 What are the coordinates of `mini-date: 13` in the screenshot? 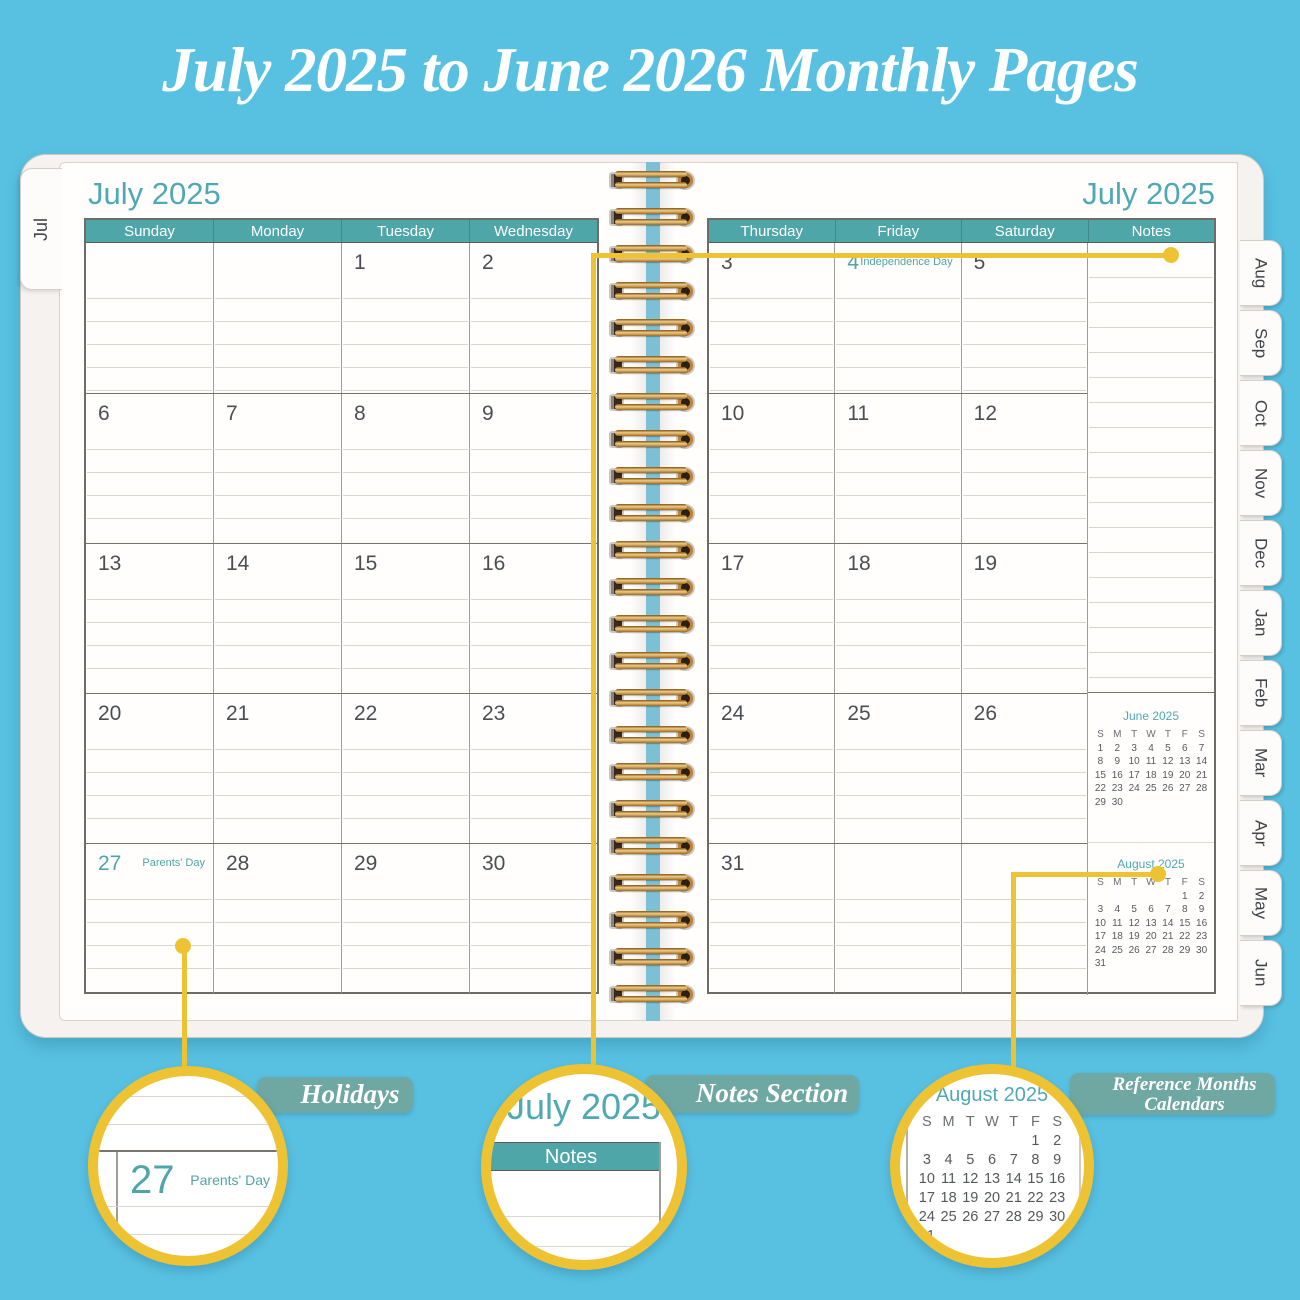 It's located at (1151, 923).